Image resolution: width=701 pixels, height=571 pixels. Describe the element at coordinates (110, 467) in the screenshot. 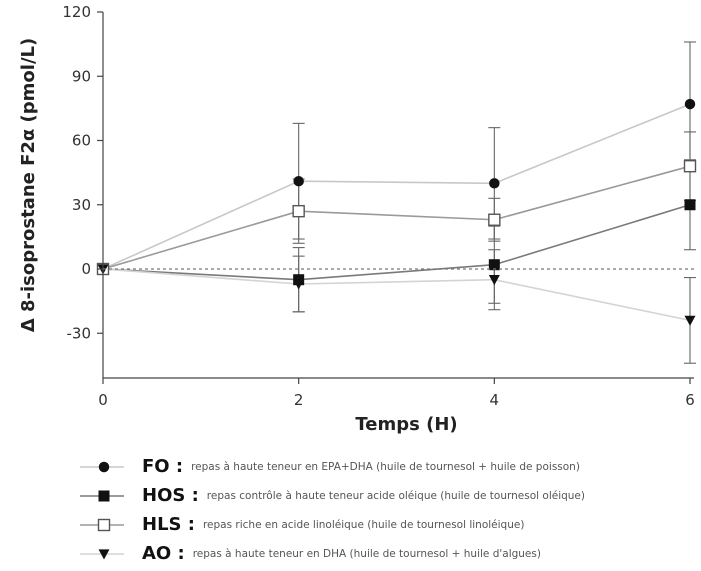

I see `legend-symbol-fo` at that location.